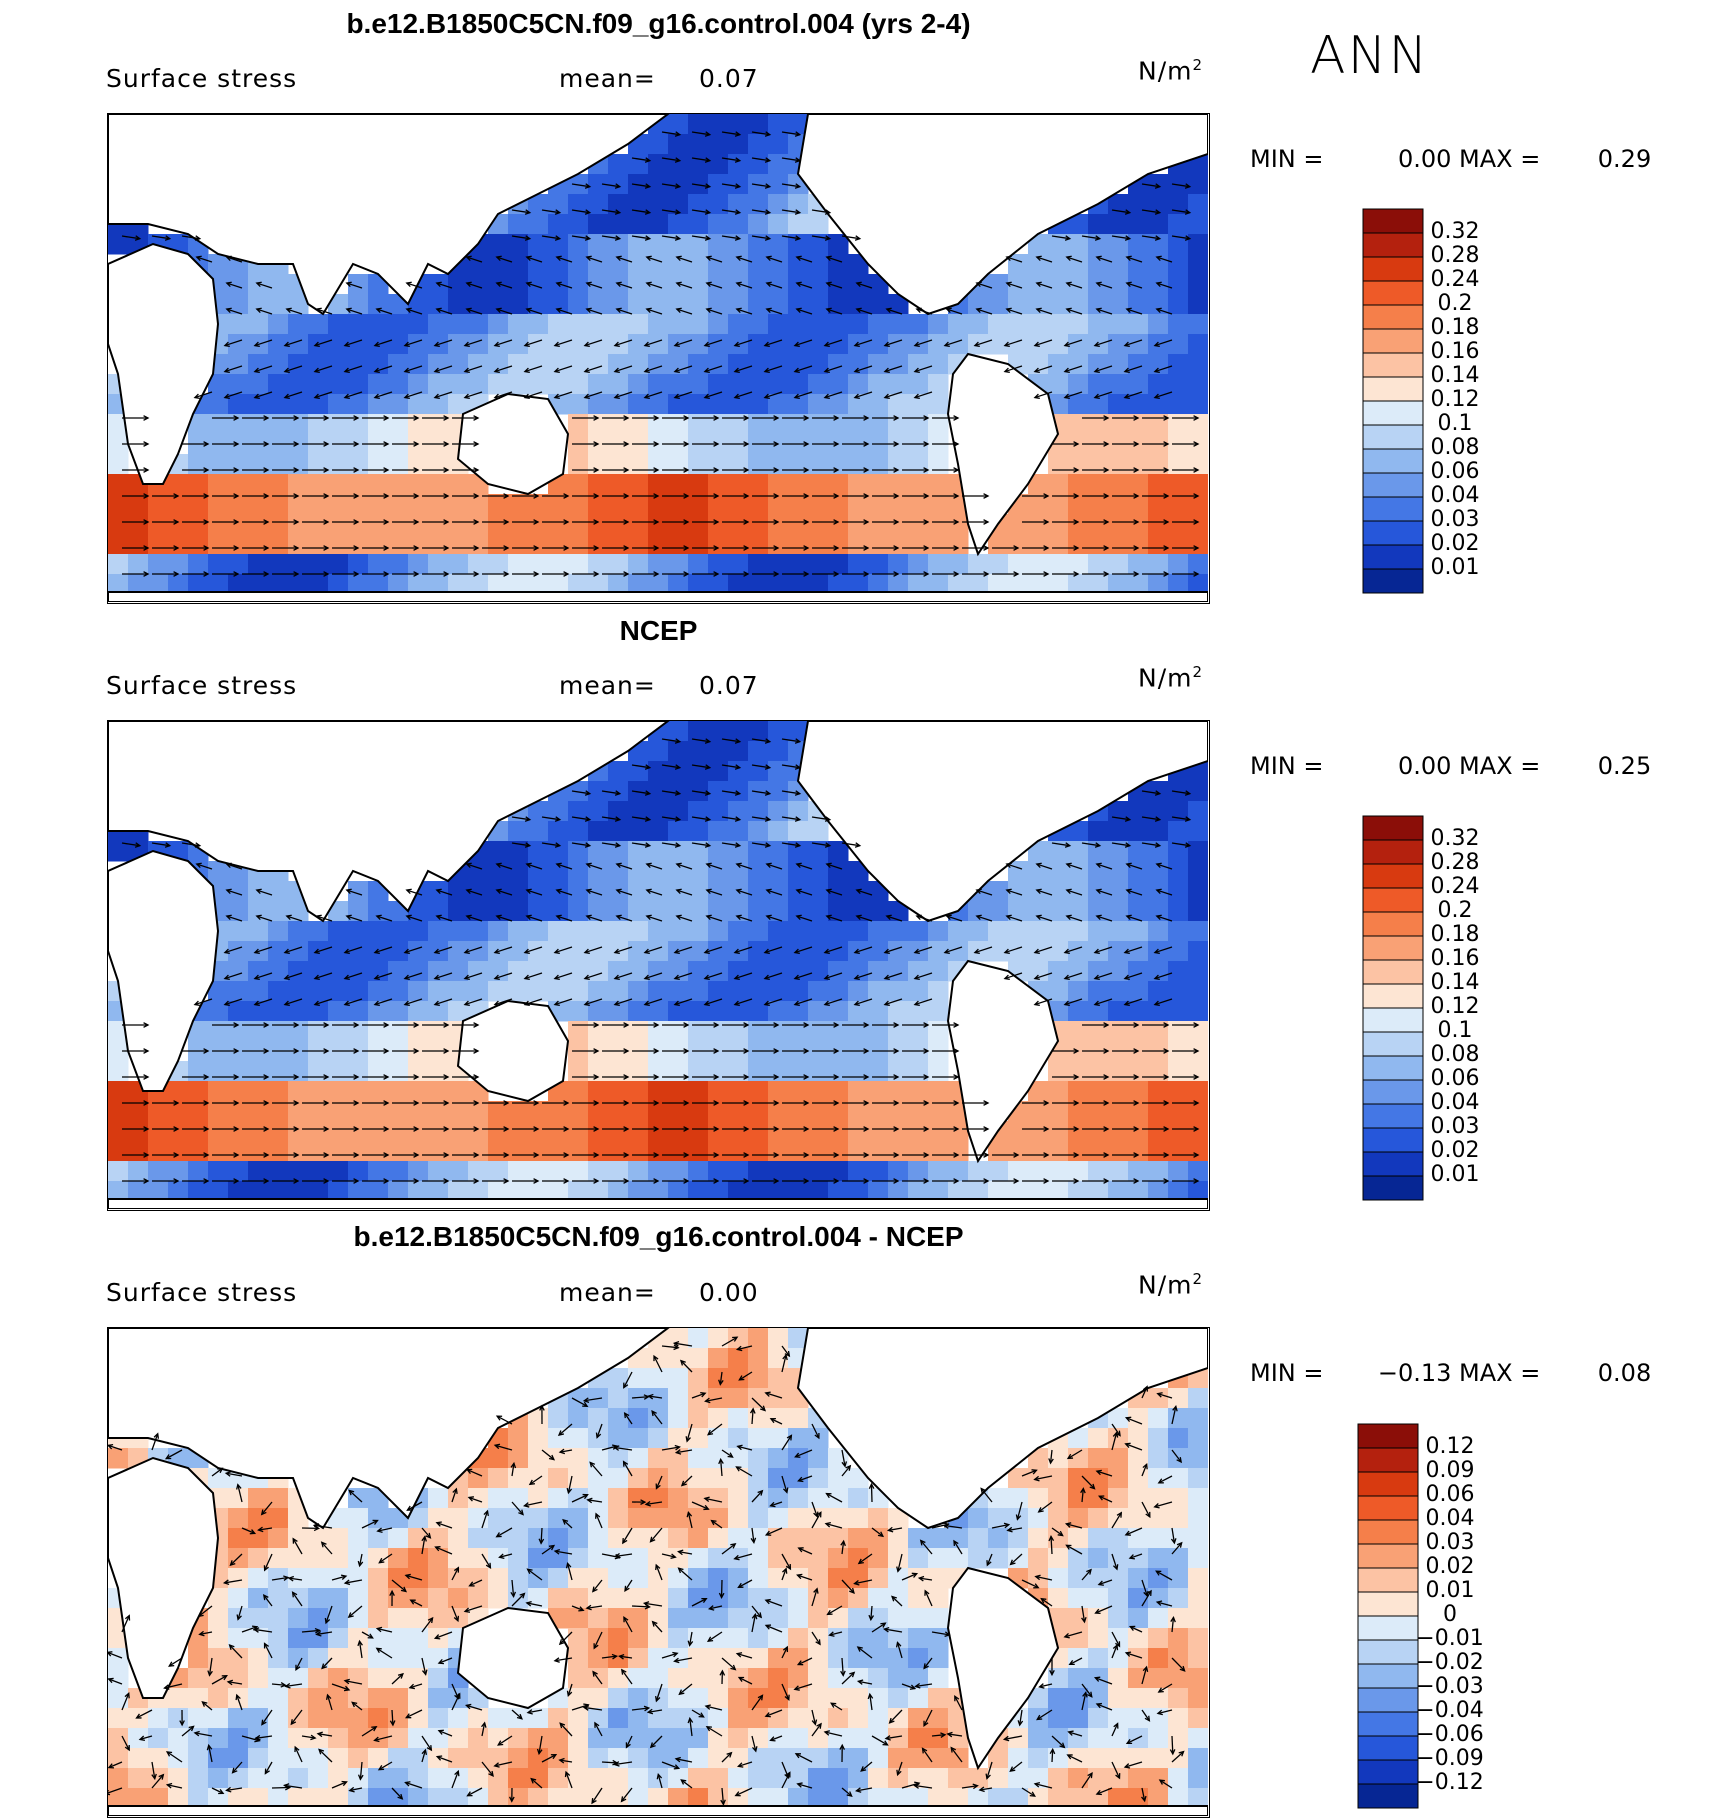 This screenshot has height=1819, width=1710. Describe the element at coordinates (1624, 1373) in the screenshot. I see `panel-3-max-value: 0.08` at that location.